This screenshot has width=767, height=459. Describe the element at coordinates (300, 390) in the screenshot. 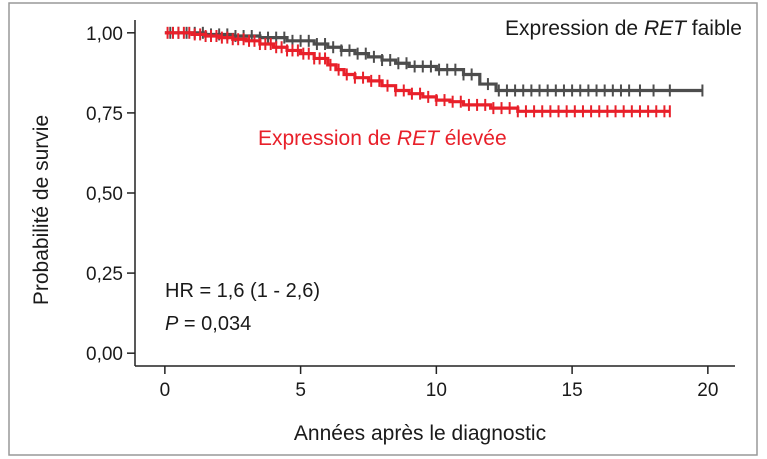

I see `x-tick-label: 5` at that location.